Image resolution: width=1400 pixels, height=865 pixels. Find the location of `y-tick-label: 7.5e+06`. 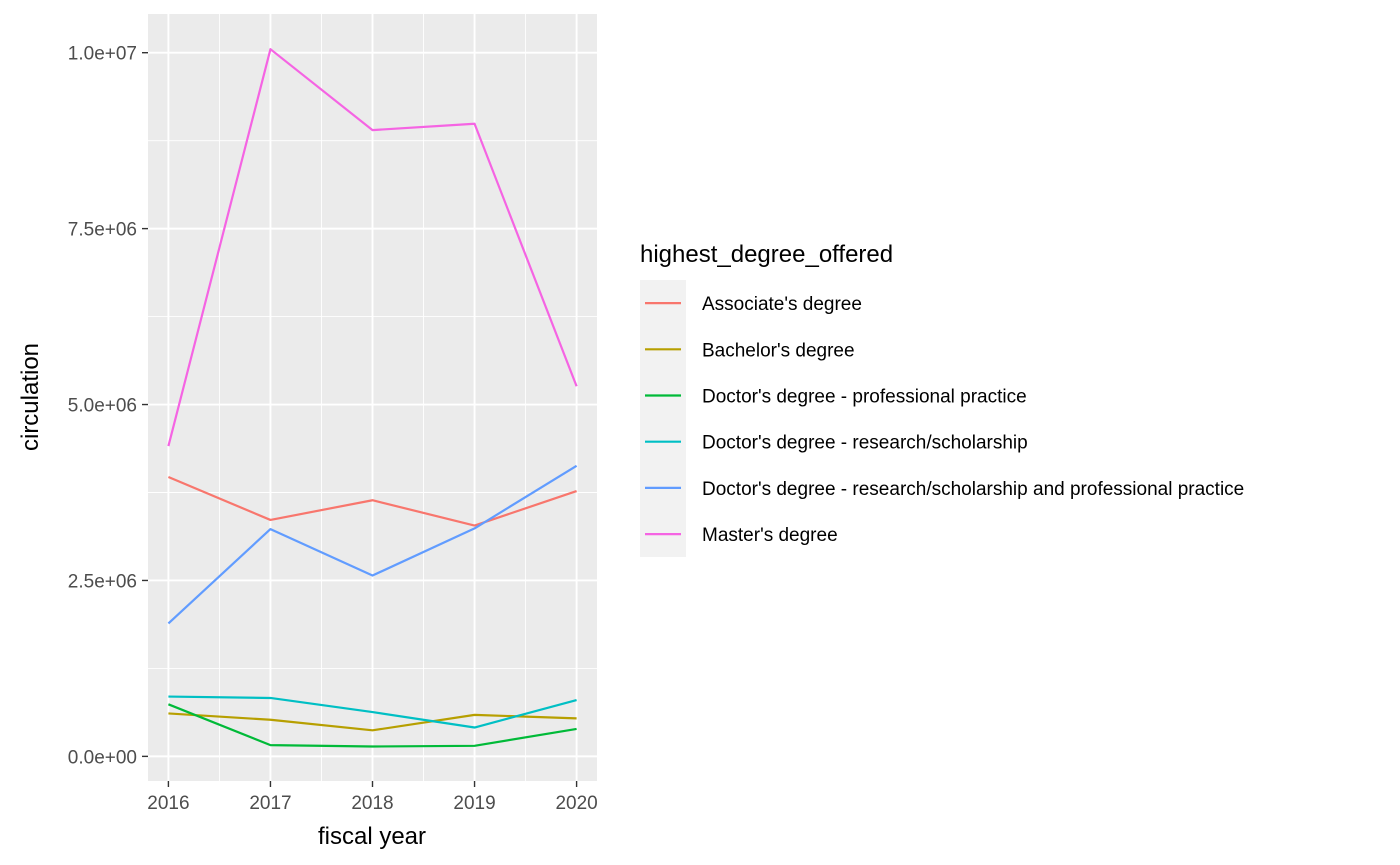

y-tick-label: 7.5e+06 is located at coordinates (102, 230).